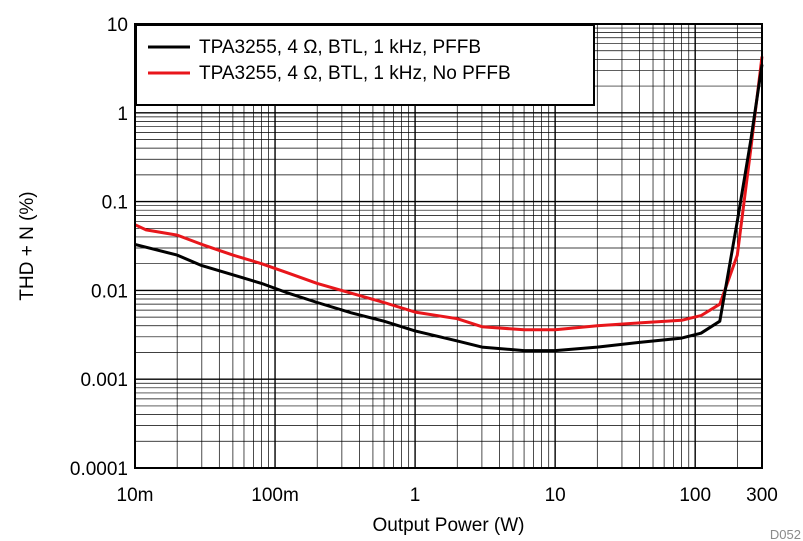 This screenshot has width=803, height=541. Describe the element at coordinates (109, 291) in the screenshot. I see `y-tick-label: 0.01` at that location.